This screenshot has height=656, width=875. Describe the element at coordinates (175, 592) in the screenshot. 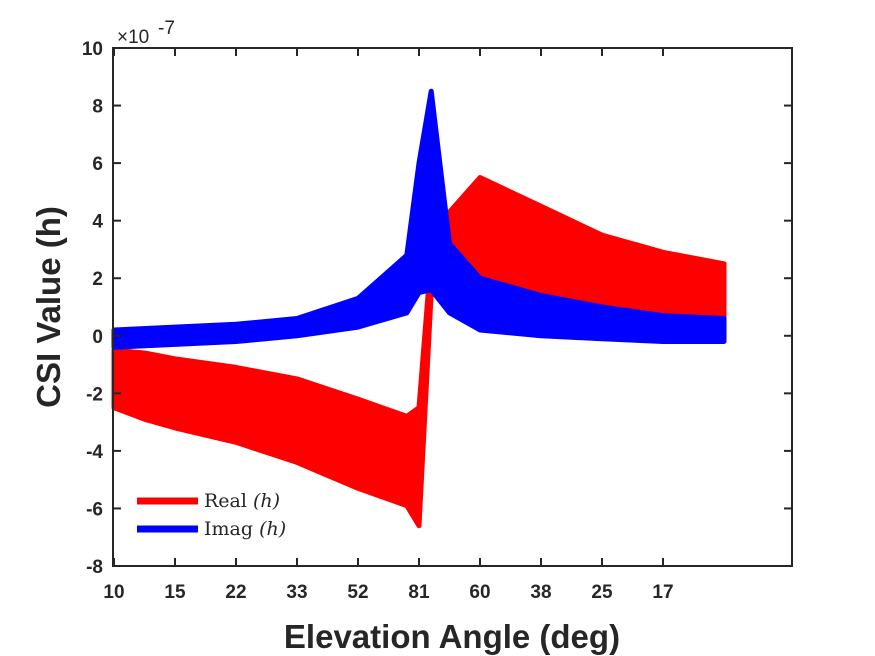

I see `x-tick-label: 15` at that location.